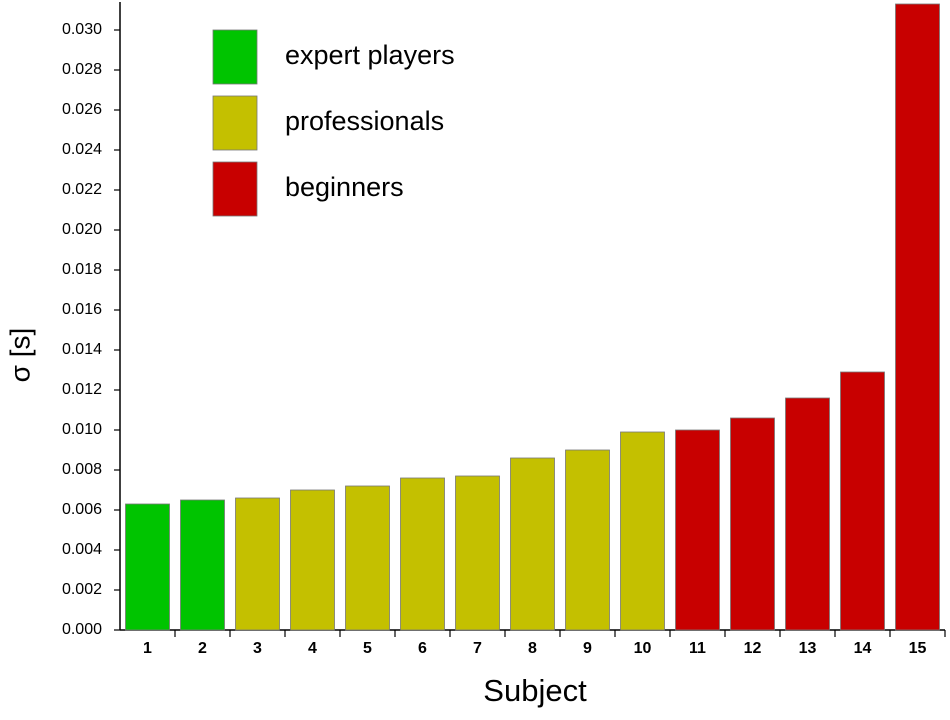 Image resolution: width=950 pixels, height=720 pixels. I want to click on x-tick-label: 12, so click(753, 648).